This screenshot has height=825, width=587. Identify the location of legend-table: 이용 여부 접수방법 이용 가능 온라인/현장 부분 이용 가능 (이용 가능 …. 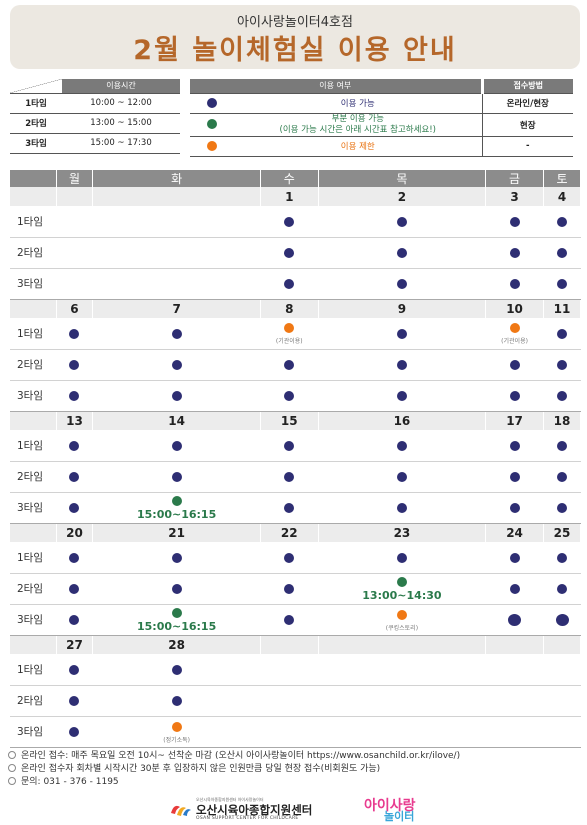
(381, 118).